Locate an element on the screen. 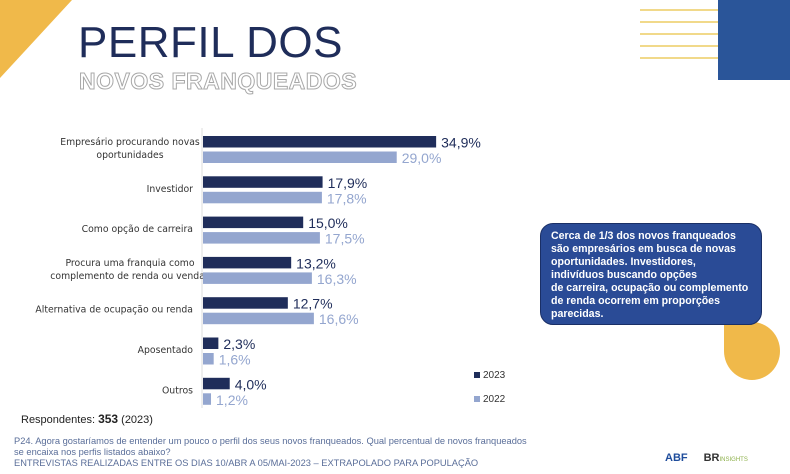 The width and height of the screenshot is (790, 474). category-label: Aposentado is located at coordinates (166, 350).